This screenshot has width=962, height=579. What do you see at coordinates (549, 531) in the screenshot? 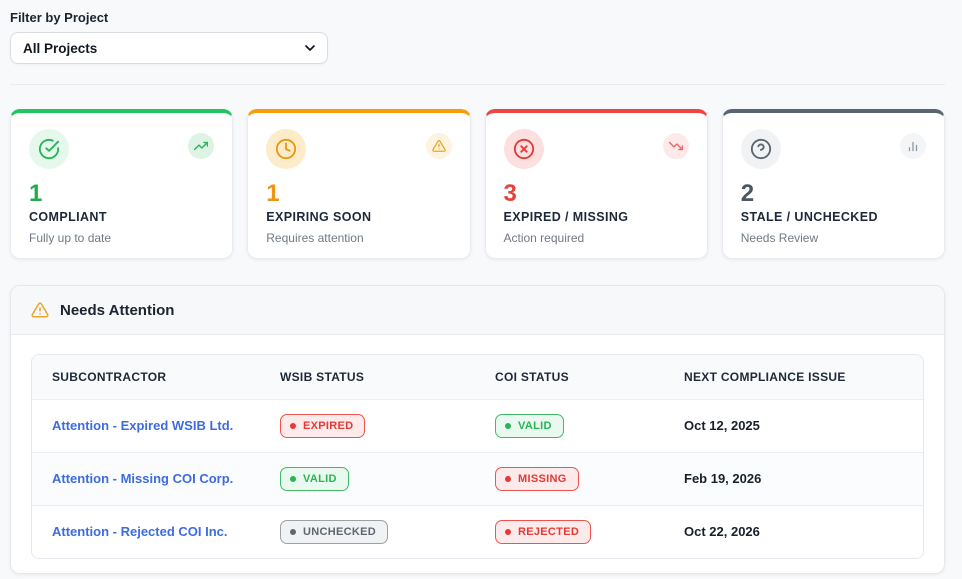
I see `badge-label: REJECTED` at bounding box center [549, 531].